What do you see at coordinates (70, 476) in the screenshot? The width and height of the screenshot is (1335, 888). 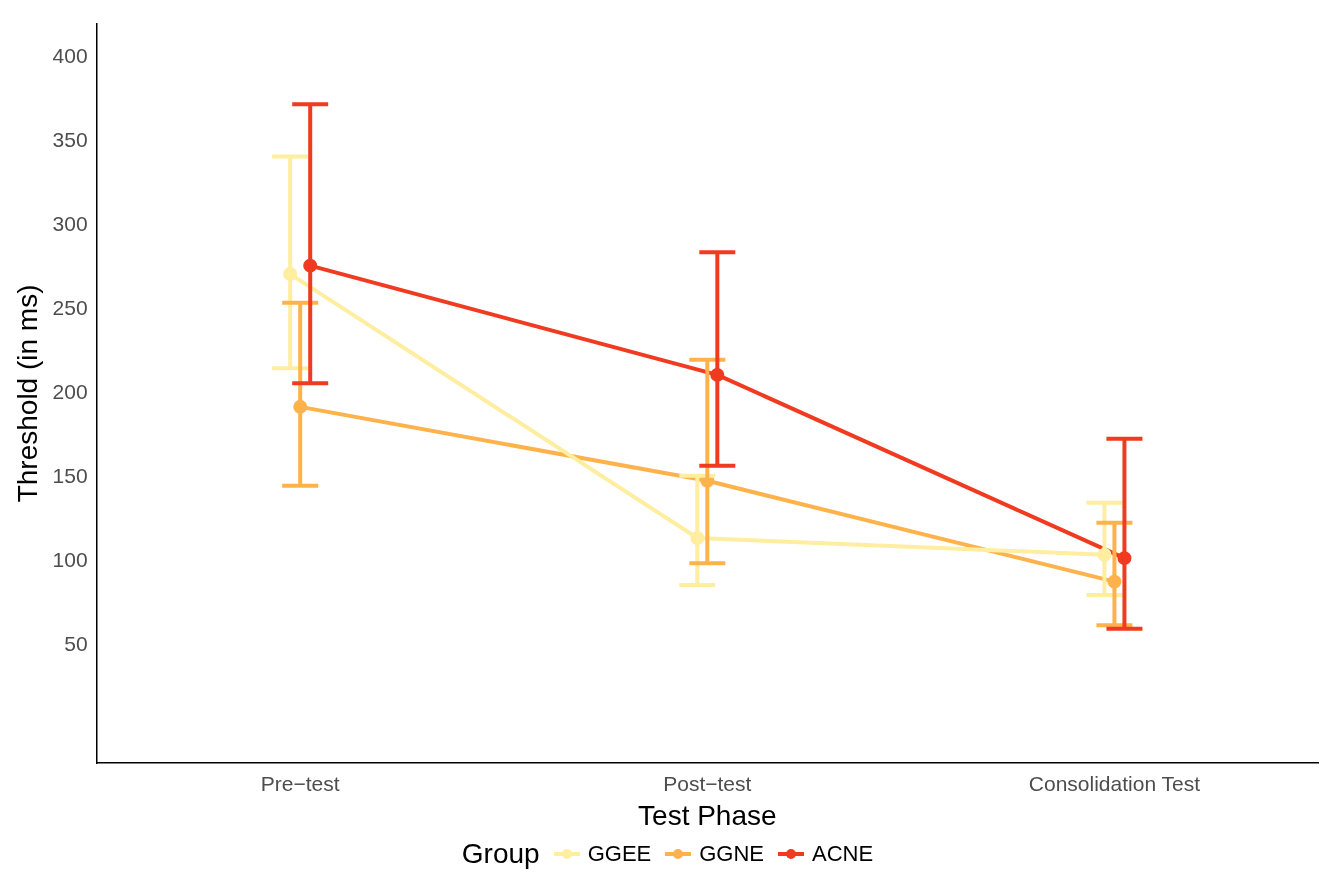 I see `y-tick-label: 150` at bounding box center [70, 476].